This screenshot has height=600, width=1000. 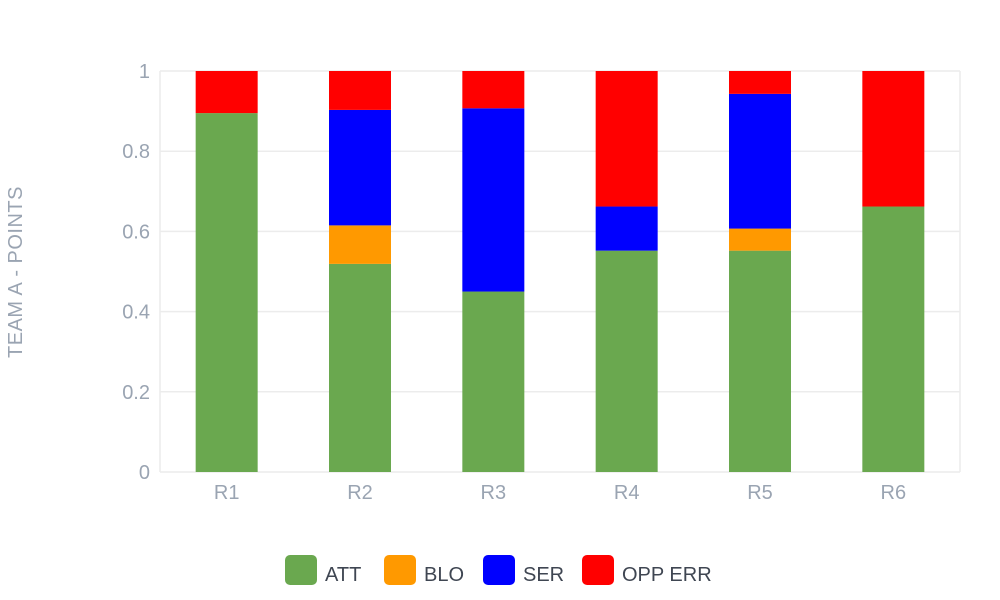 I want to click on bar-r5-att, so click(x=760, y=361).